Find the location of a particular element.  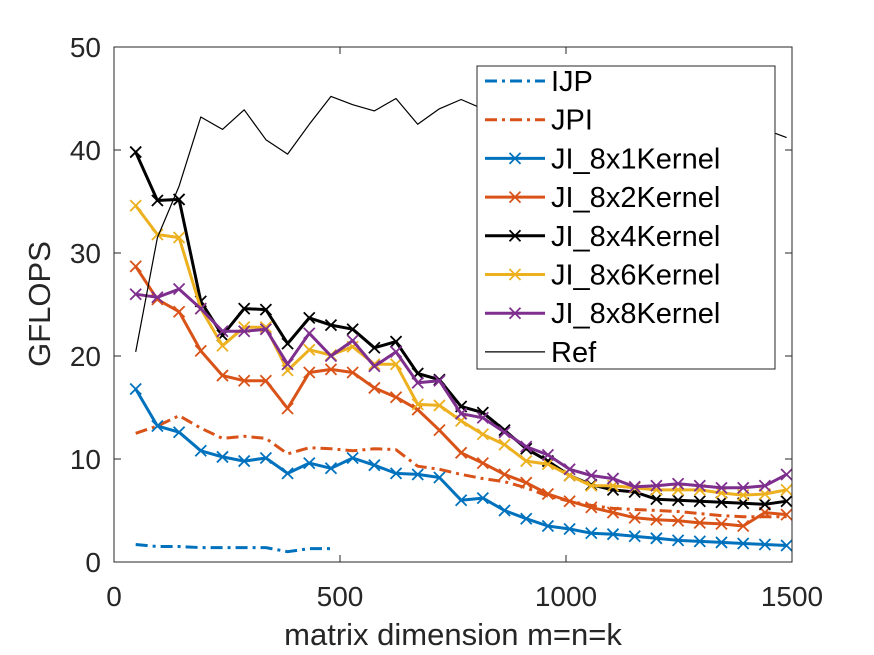

legend-entry-ji-8x2kernel: JI_8x2Kernel is located at coordinates (602, 198).